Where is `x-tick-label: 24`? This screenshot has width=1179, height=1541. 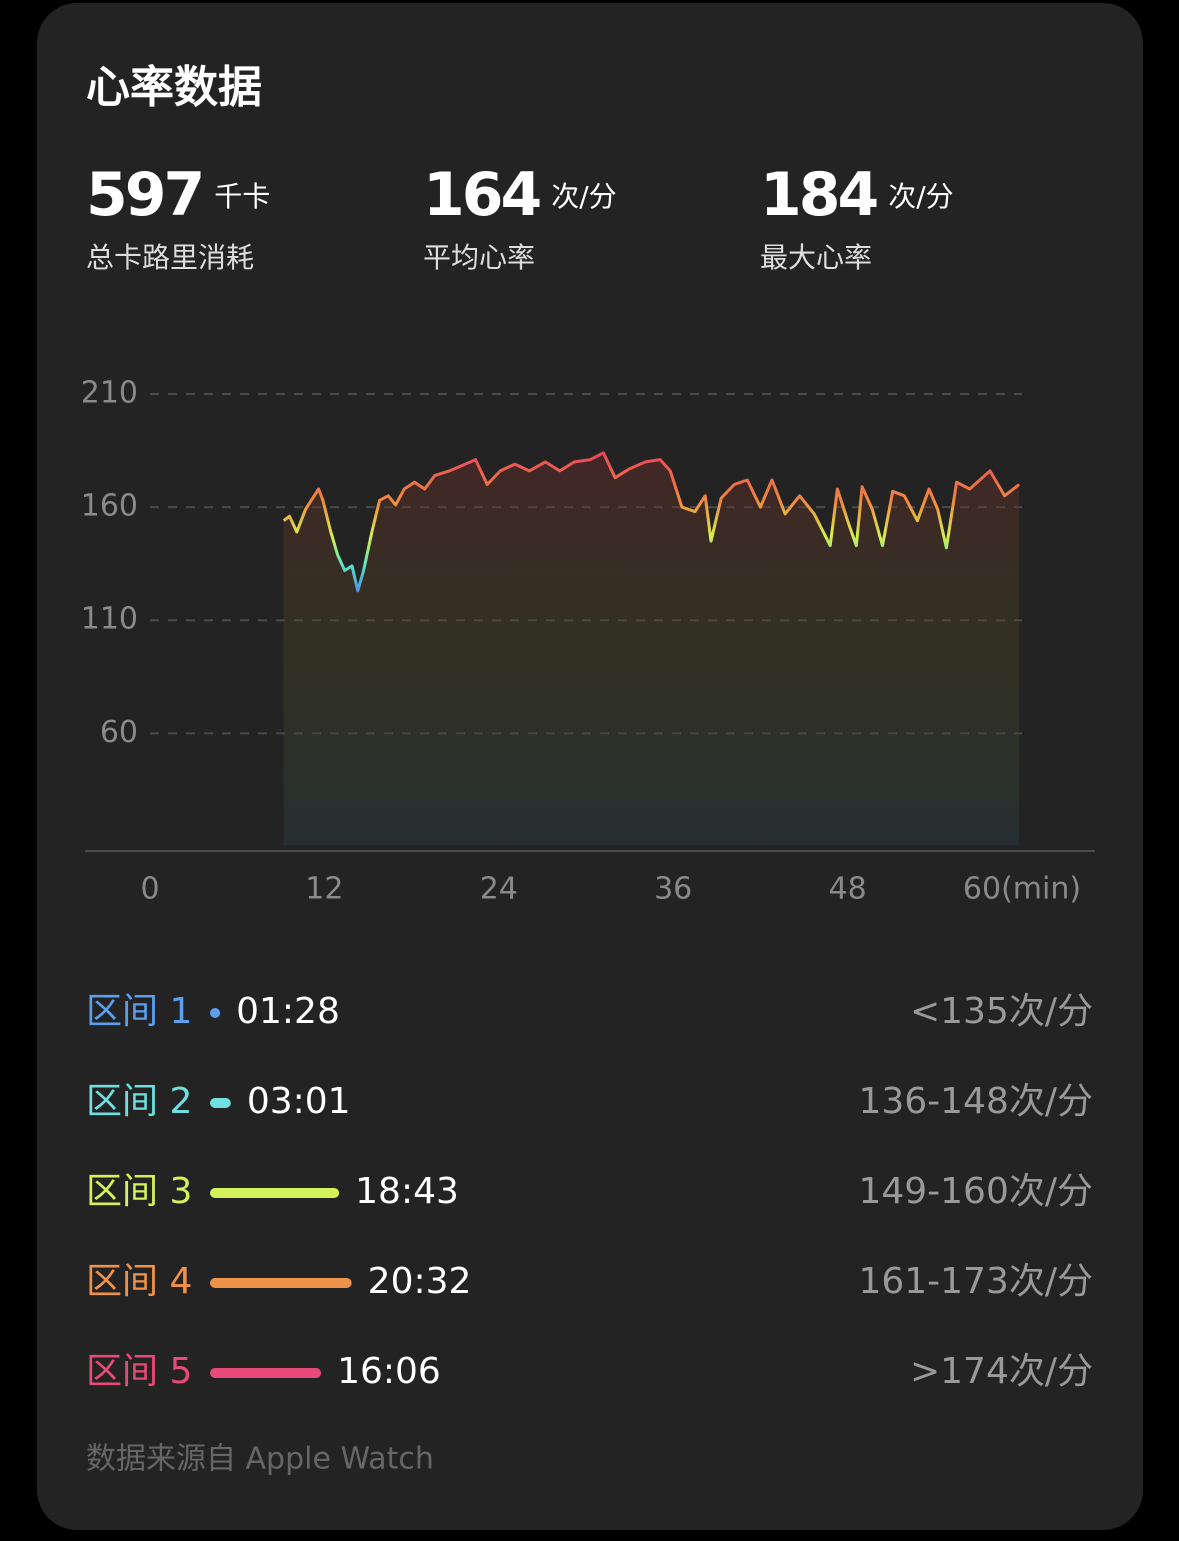 x-tick-label: 24 is located at coordinates (499, 889).